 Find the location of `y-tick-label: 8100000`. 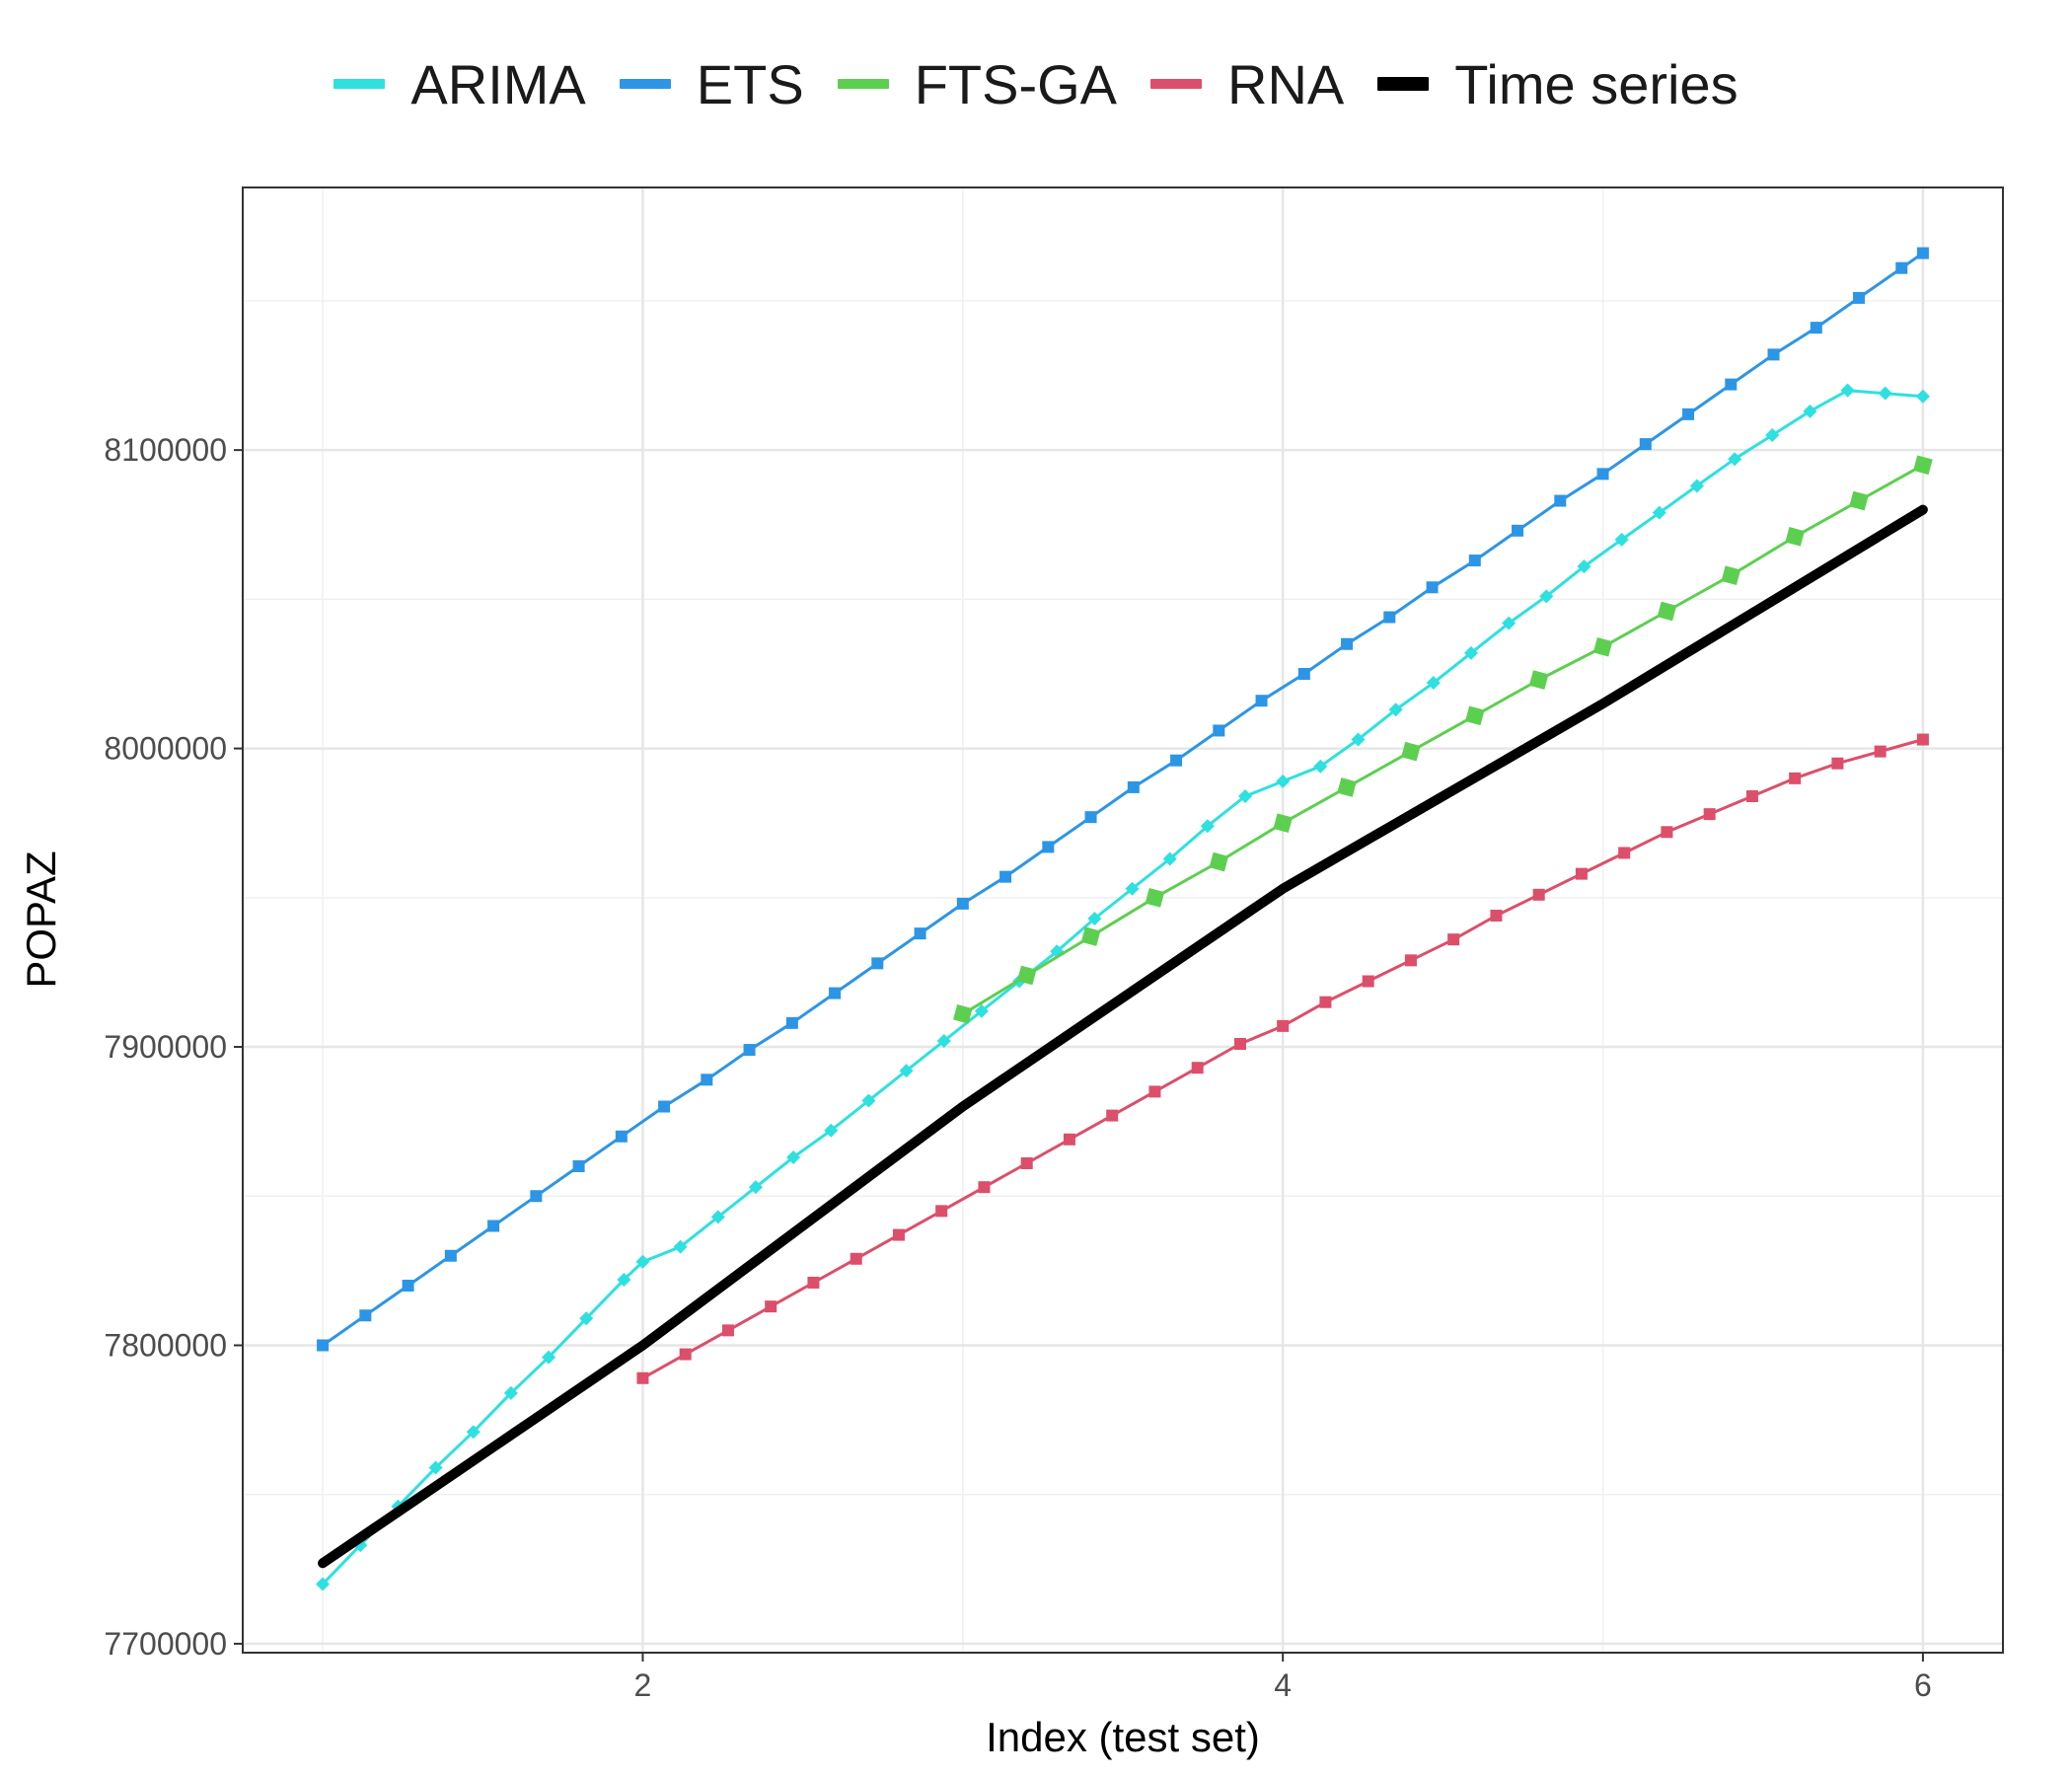

y-tick-label: 8100000 is located at coordinates (166, 450).